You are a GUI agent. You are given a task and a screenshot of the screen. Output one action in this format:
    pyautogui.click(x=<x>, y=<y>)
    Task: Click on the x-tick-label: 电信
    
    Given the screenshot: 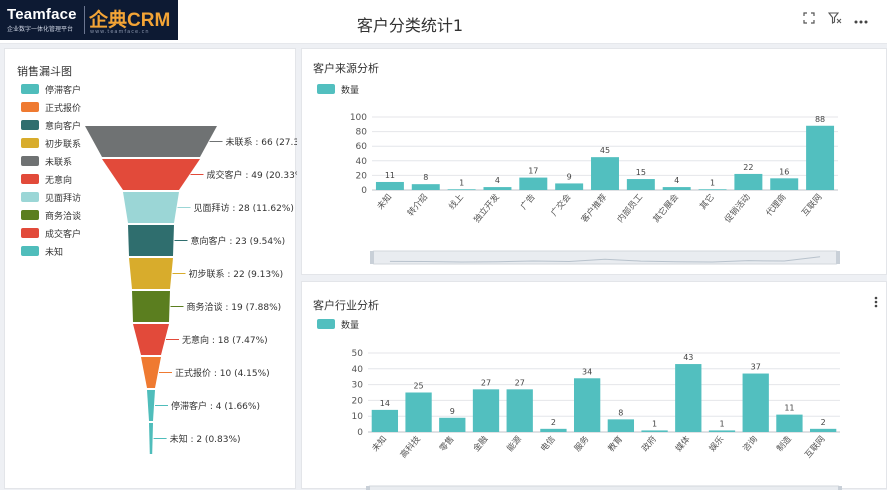 What is the action you would take?
    pyautogui.click(x=548, y=443)
    